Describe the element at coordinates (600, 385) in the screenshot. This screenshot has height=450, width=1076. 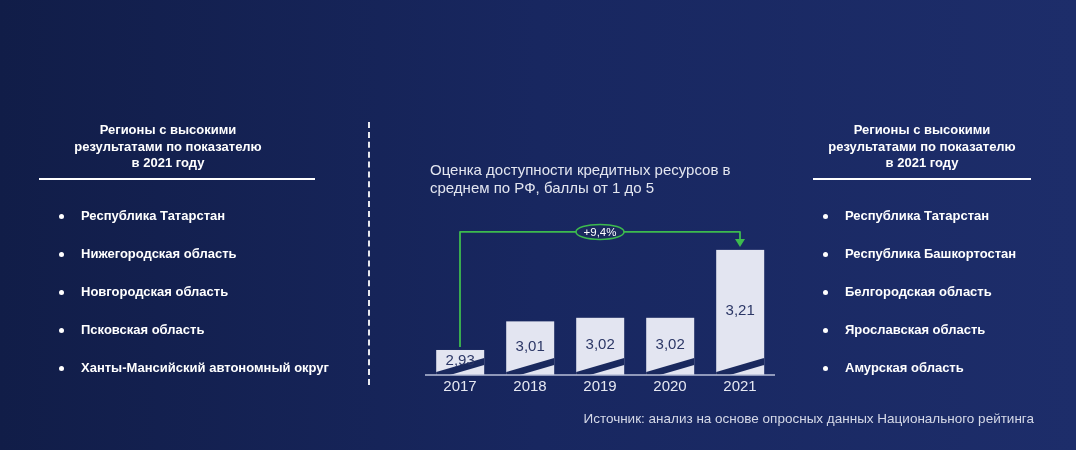
I see `x-tick-label: 2019` at that location.